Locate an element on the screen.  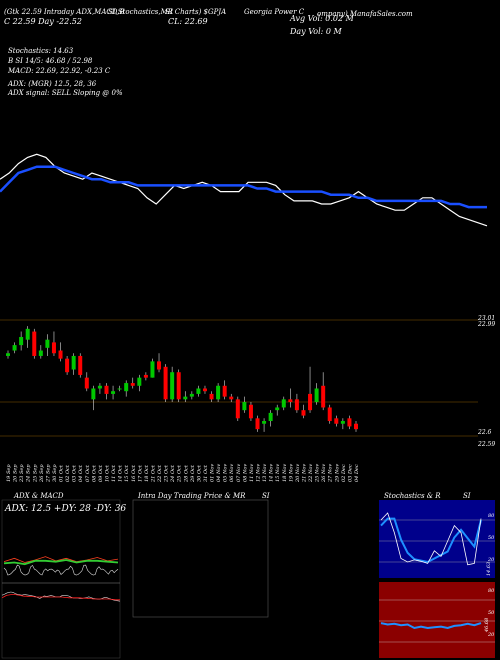
date-label: 06 Nov is located at coordinates (232, 473).